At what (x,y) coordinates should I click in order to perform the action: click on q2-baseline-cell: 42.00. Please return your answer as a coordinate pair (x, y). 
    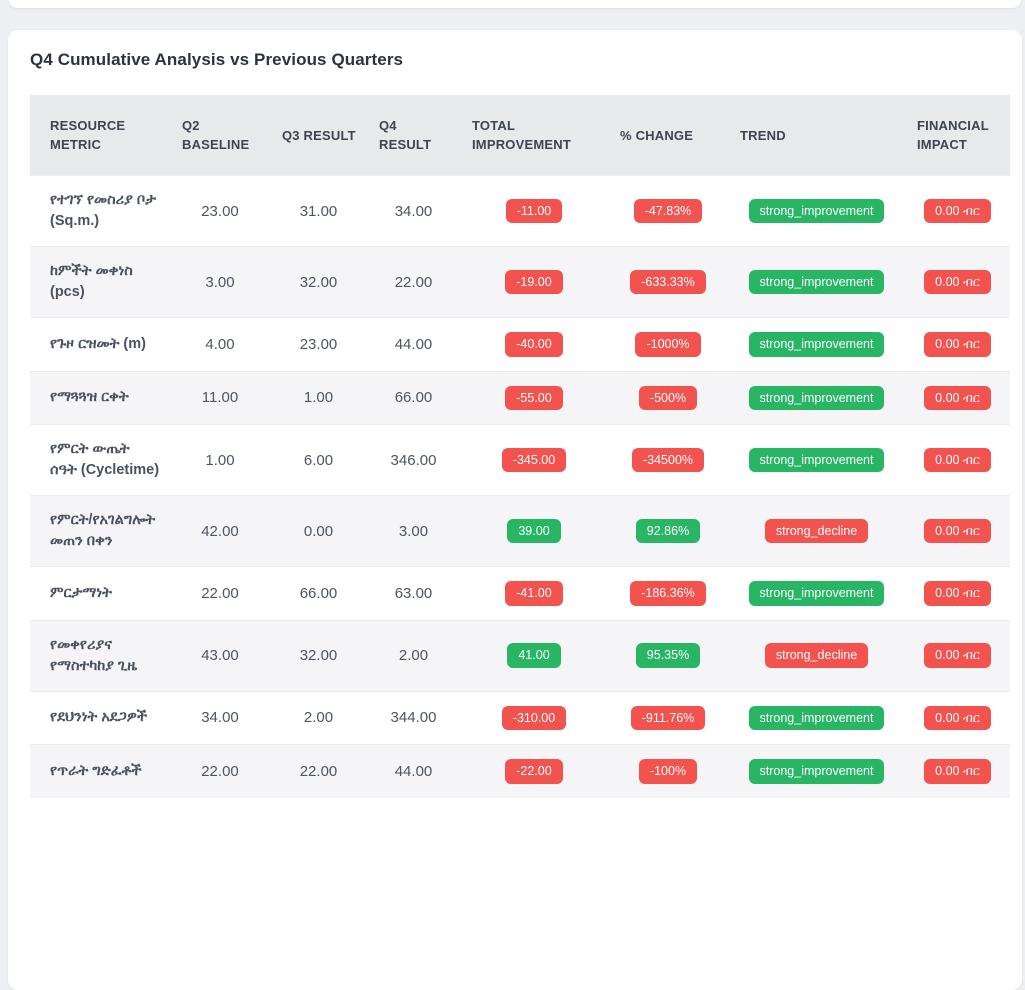
    Looking at the image, I should click on (220, 531).